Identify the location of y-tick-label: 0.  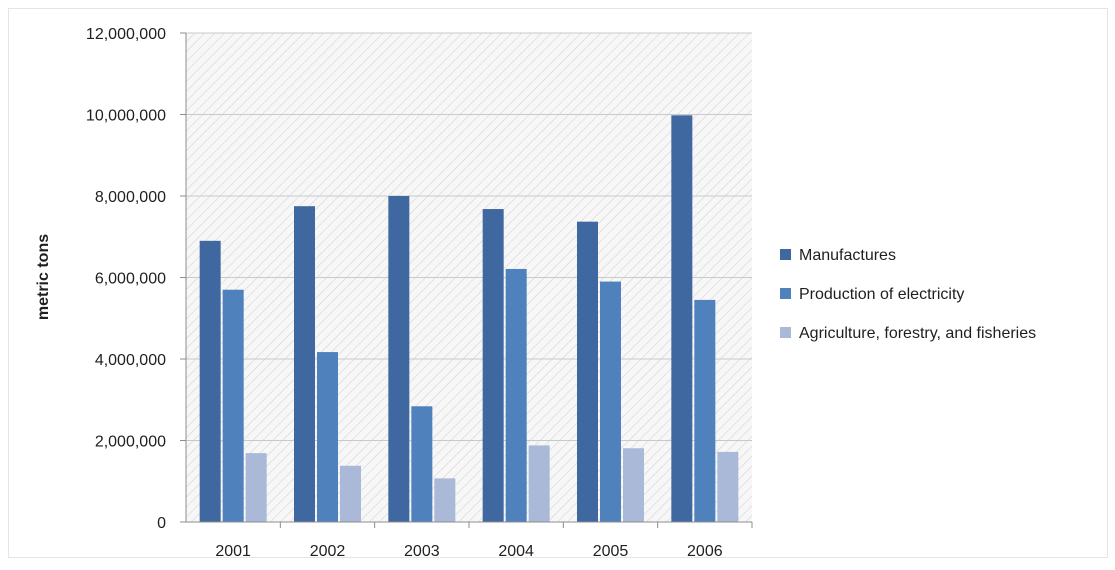
(161, 523).